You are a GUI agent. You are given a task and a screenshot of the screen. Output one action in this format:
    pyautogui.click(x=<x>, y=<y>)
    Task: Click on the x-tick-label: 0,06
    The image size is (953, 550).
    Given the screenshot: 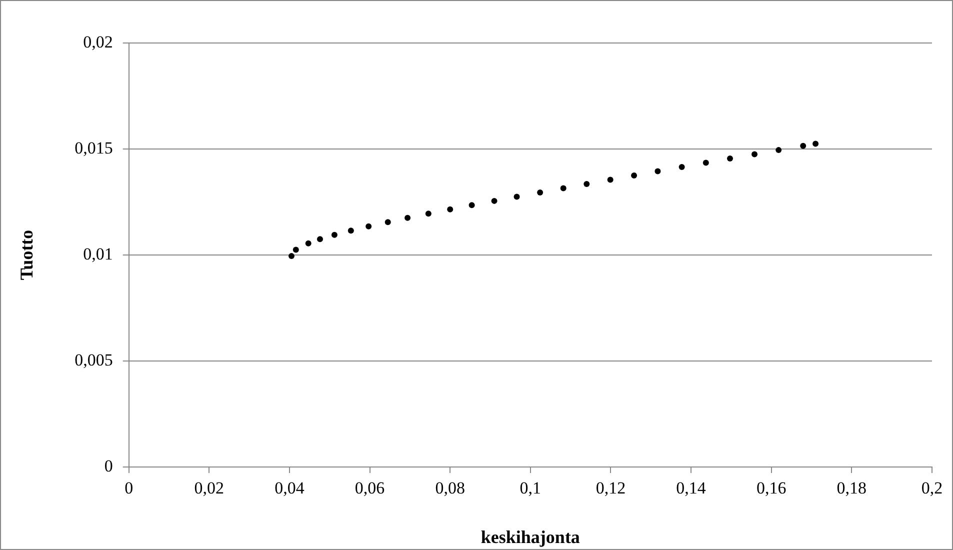 What is the action you would take?
    pyautogui.click(x=369, y=488)
    